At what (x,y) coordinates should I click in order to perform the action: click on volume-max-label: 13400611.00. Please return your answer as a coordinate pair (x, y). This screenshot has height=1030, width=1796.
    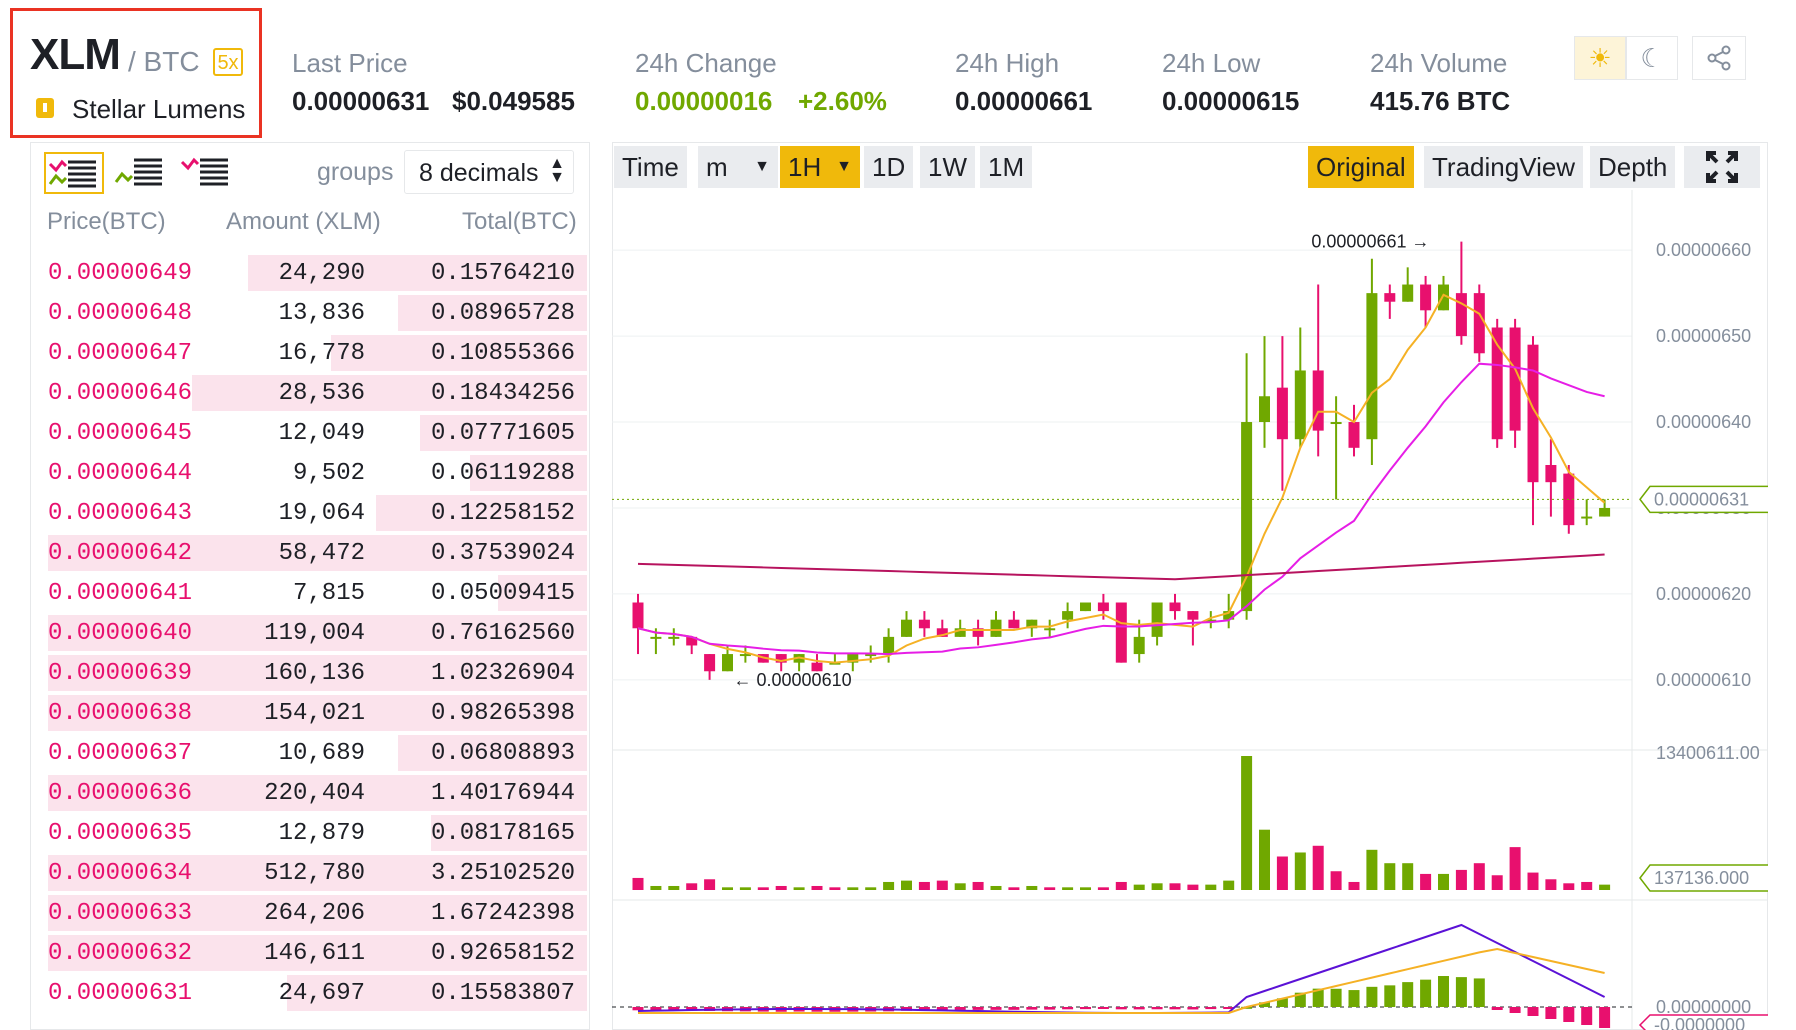
    Looking at the image, I should click on (1708, 753).